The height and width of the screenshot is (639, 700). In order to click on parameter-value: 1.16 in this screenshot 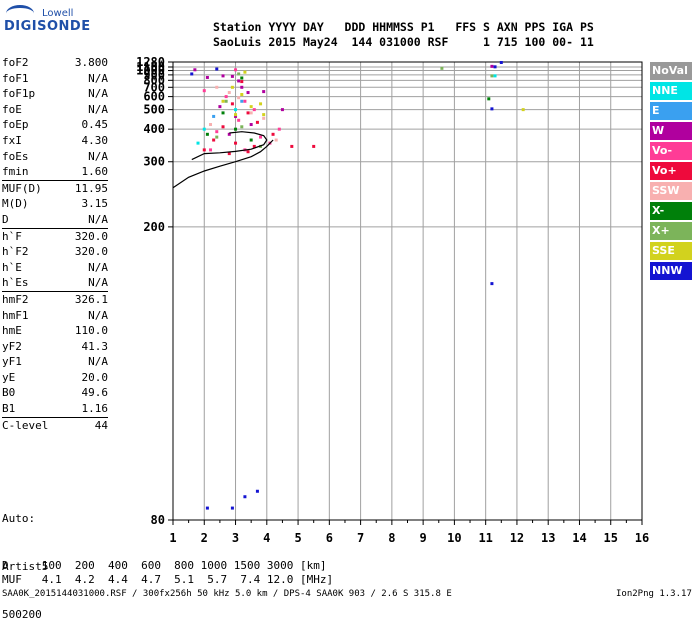, I will do `click(95, 409)`.